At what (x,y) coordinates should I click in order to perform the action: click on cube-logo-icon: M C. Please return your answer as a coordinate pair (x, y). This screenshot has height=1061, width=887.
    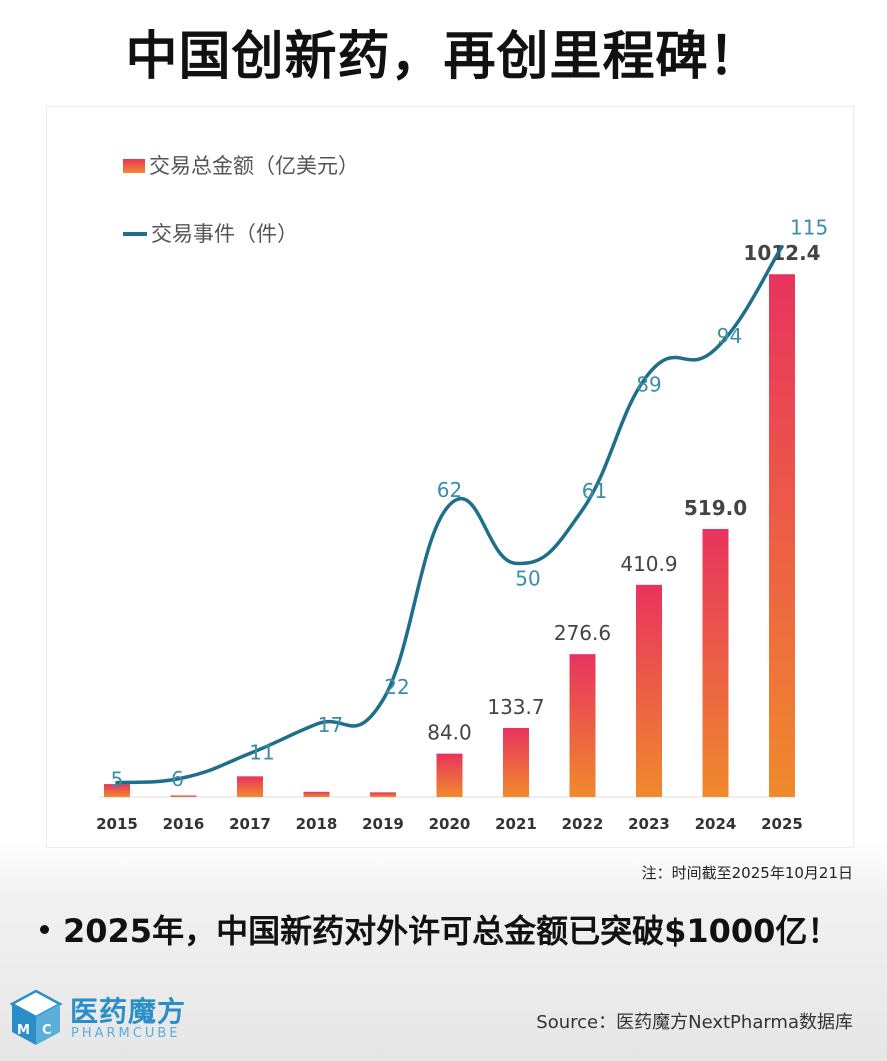
    Looking at the image, I should click on (36, 1017).